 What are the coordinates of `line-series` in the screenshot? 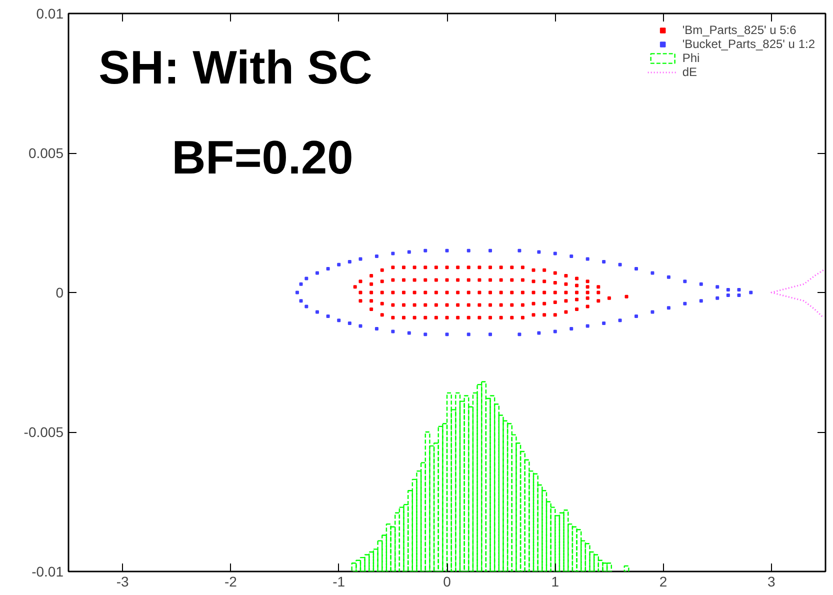 It's located at (797, 293).